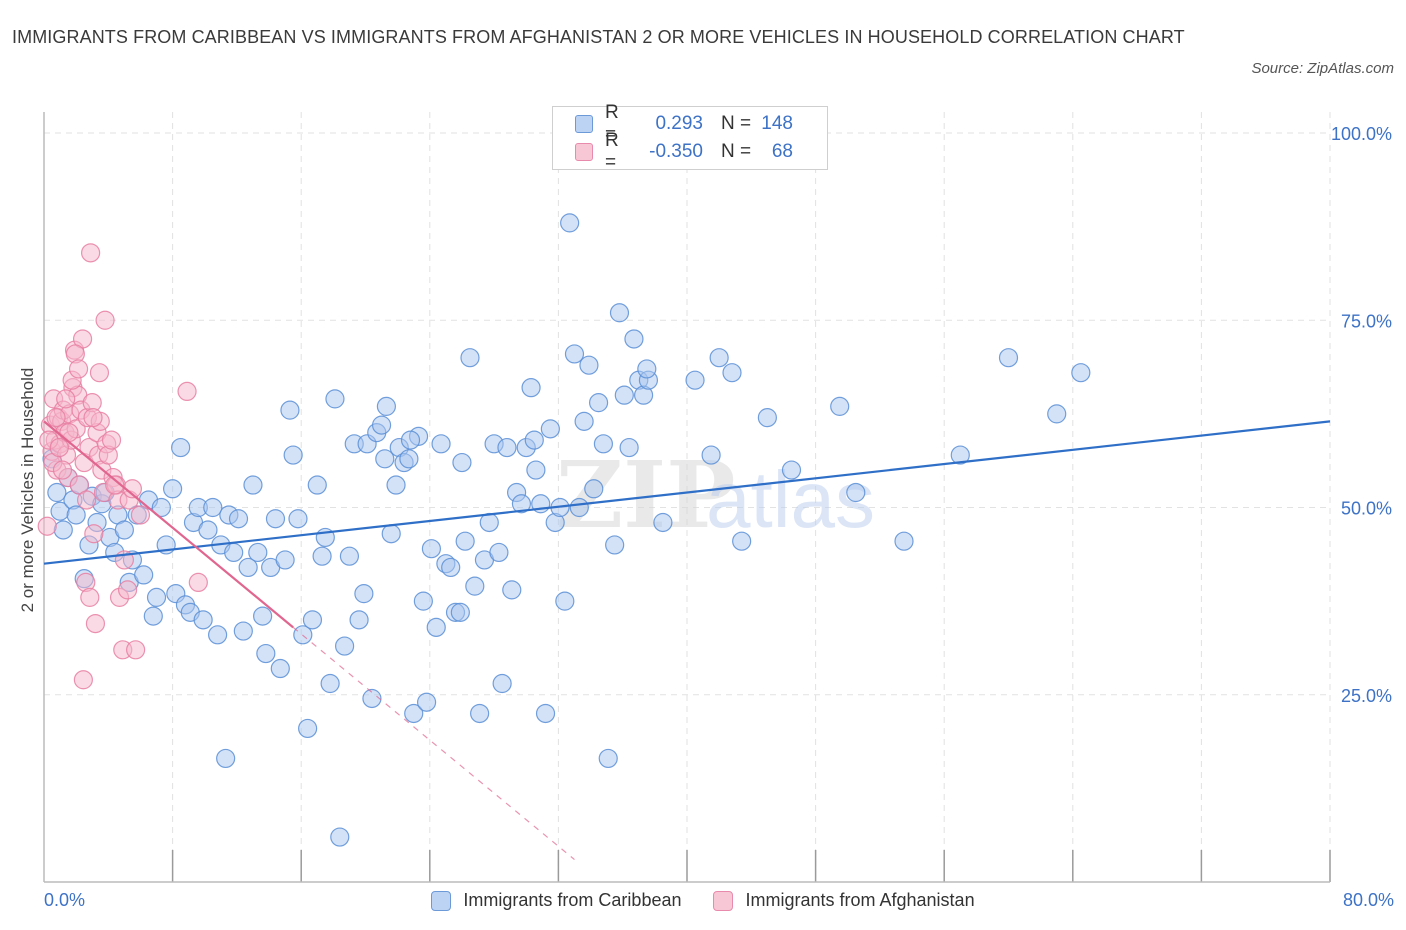 The width and height of the screenshot is (1406, 930). I want to click on legend-item-afghanistan: Immigrants from Afghanistan, so click(844, 900).